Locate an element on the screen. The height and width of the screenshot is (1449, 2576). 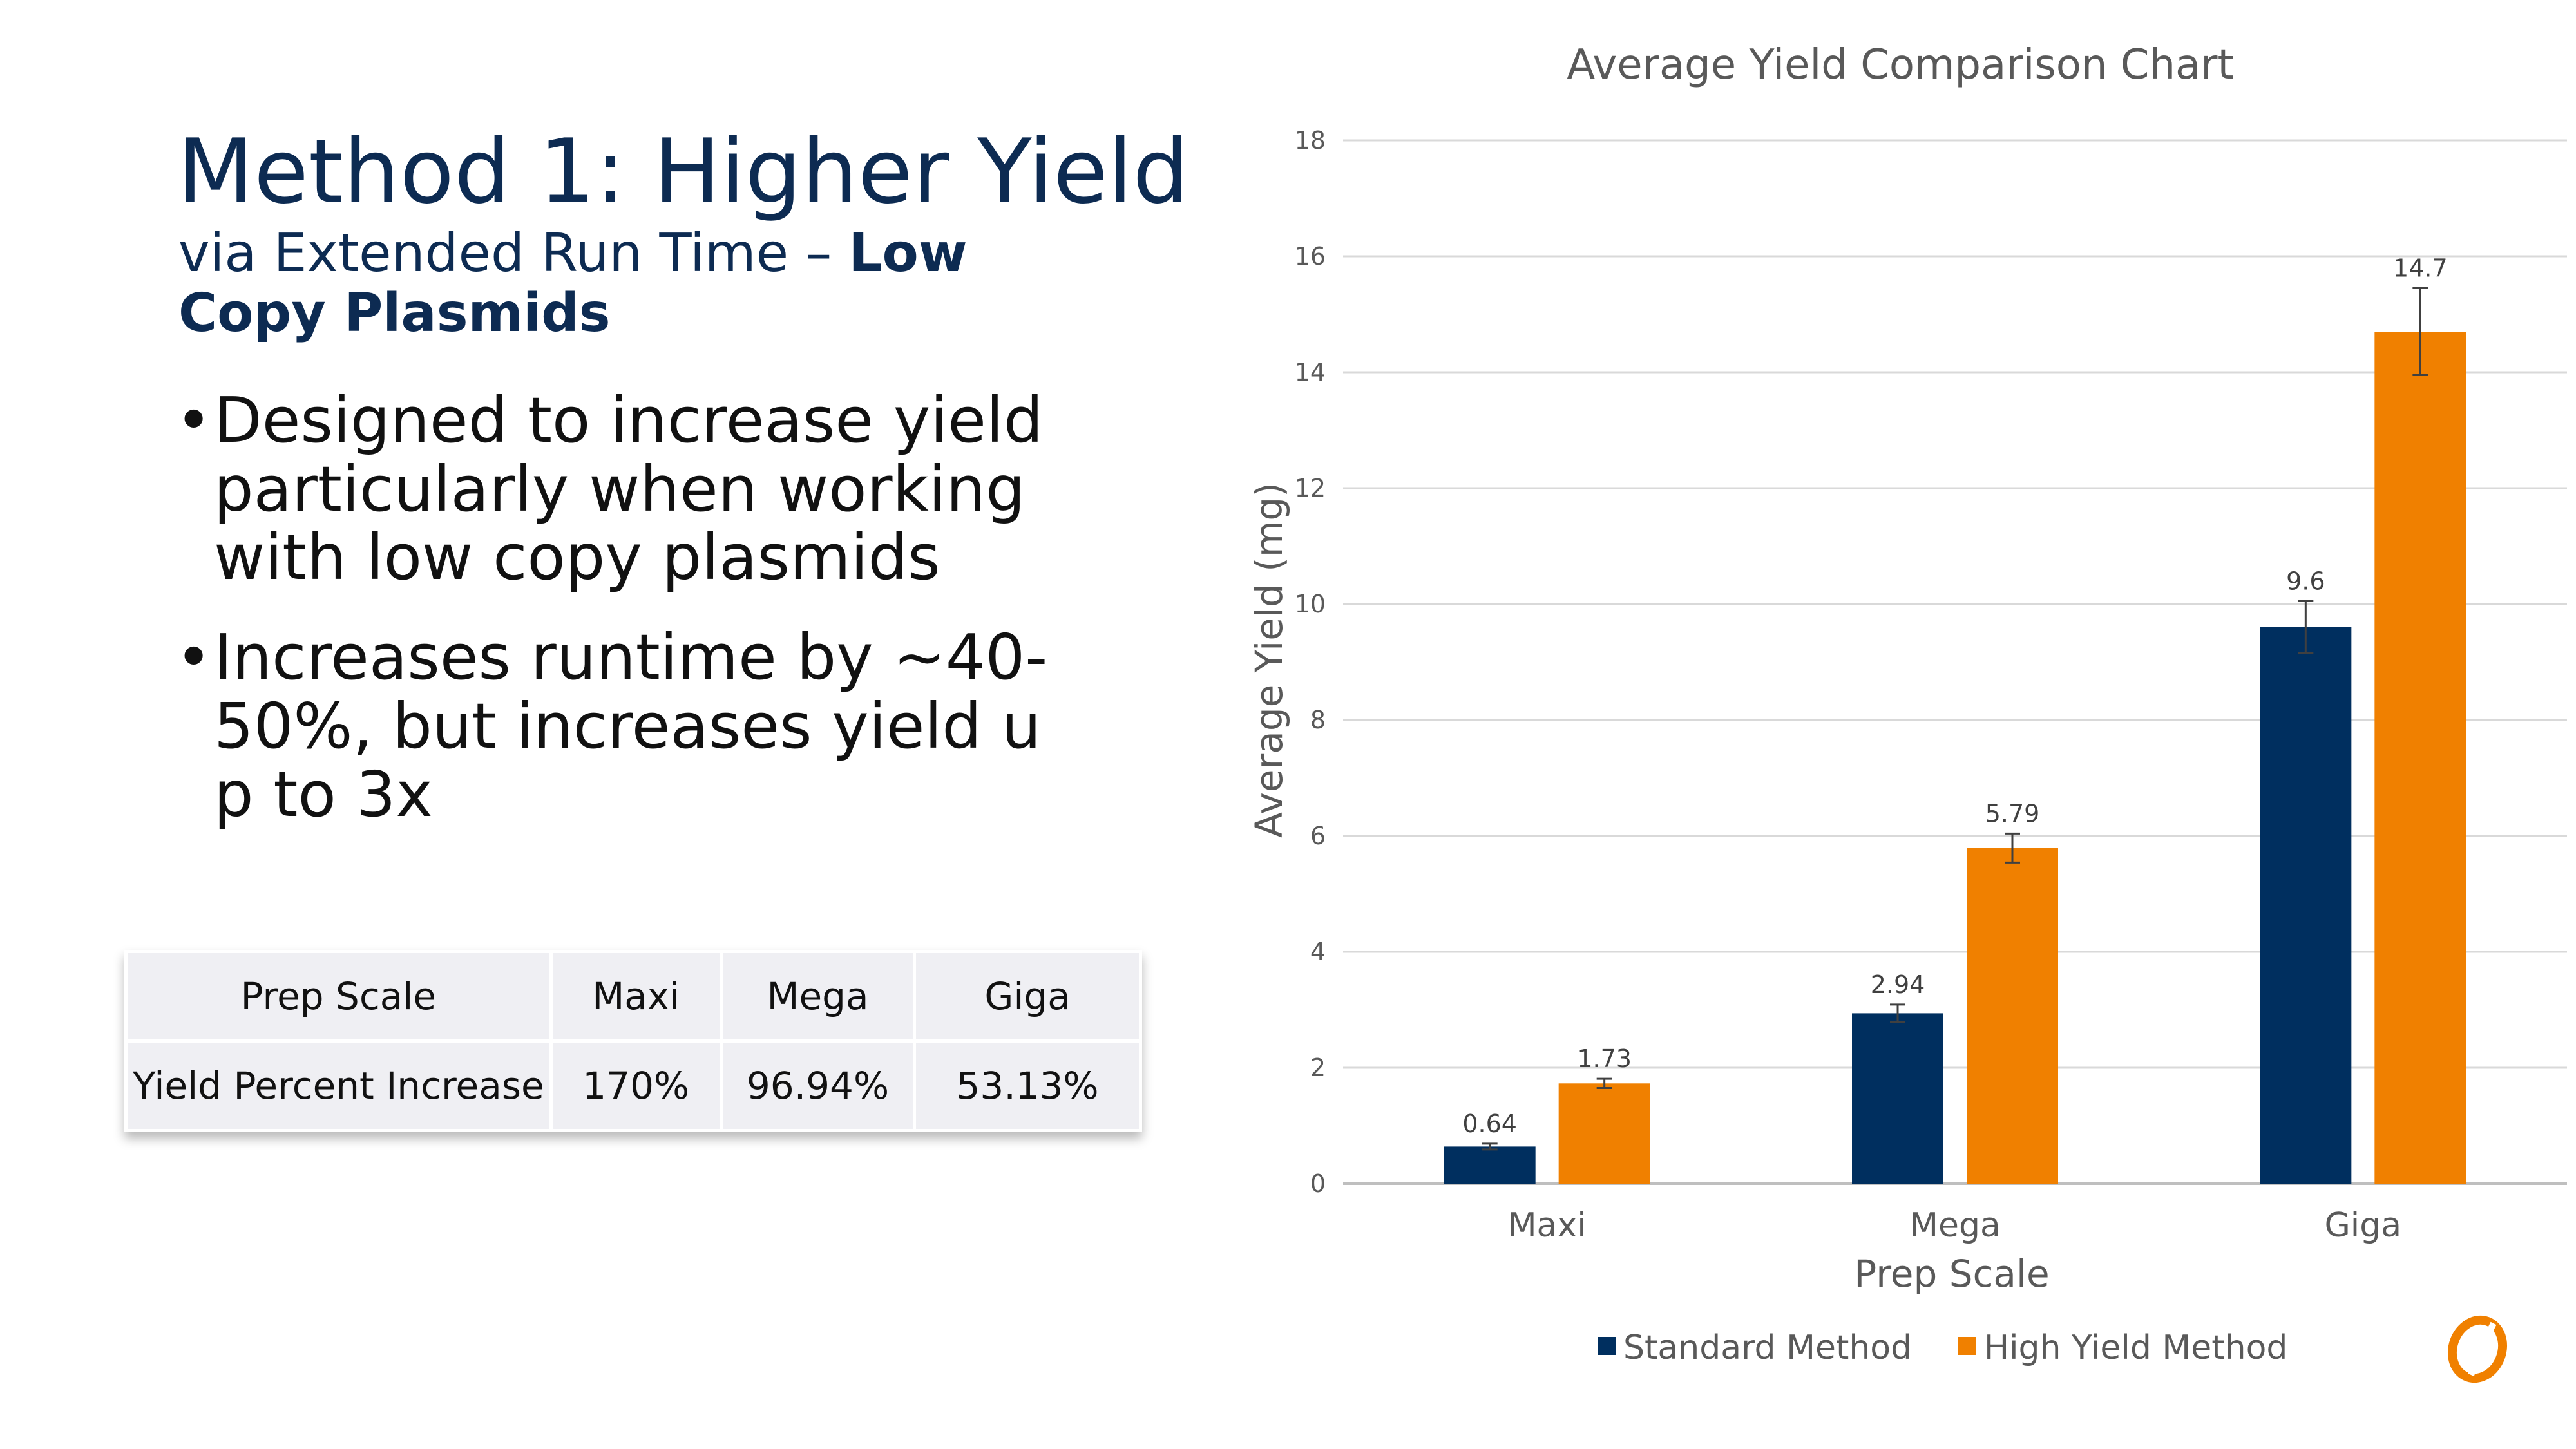
y-tick-label: 2 is located at coordinates (1318, 1068).